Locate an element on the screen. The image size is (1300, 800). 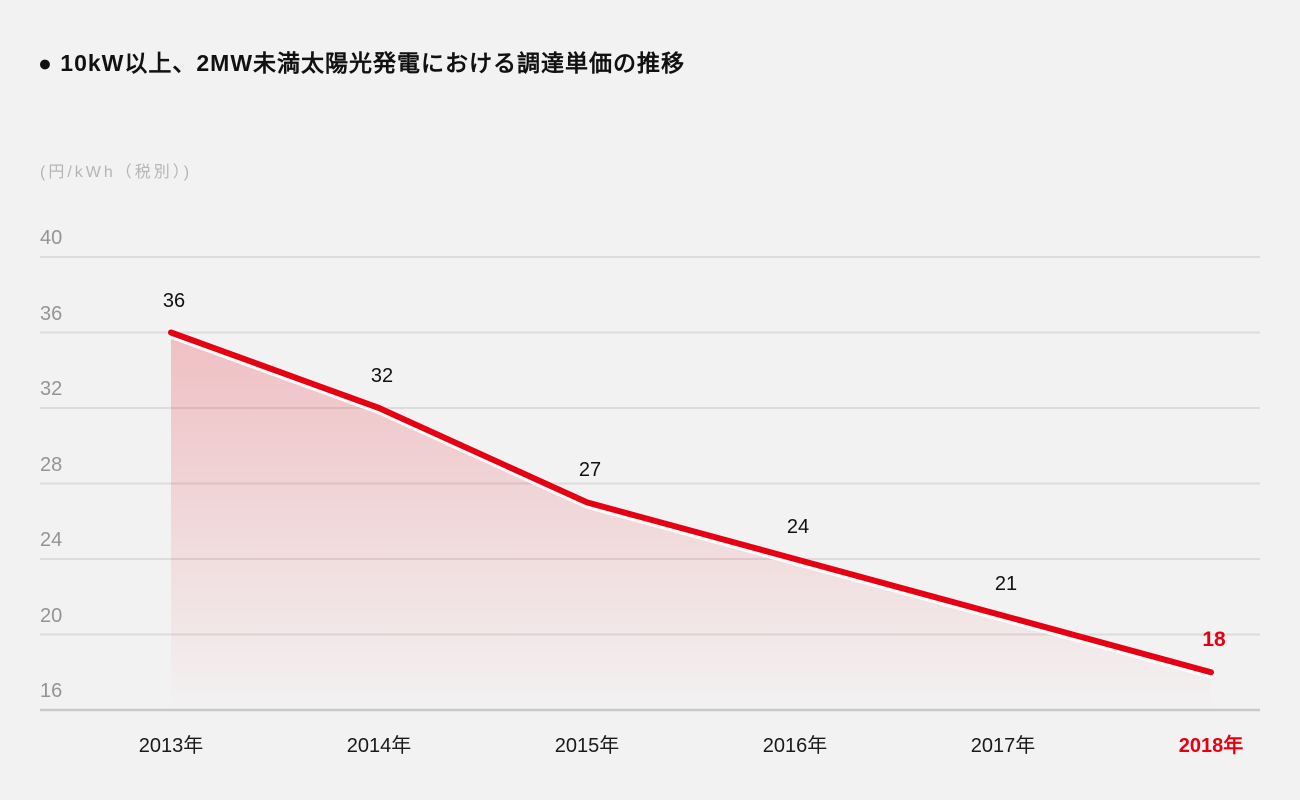
y-tick-label-28: 28 is located at coordinates (51, 464).